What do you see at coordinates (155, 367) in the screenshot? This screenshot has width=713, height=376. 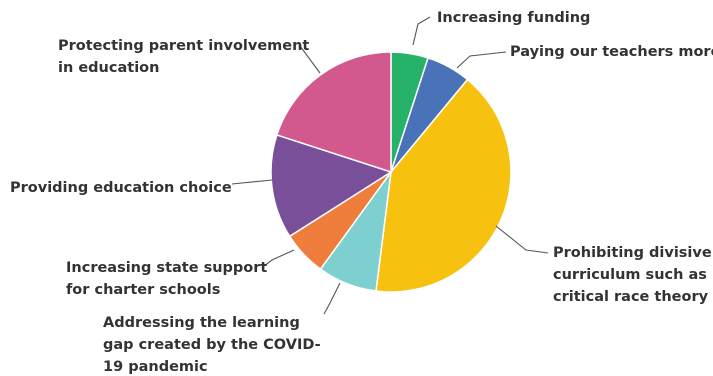 I see `slice-label: 19 pandemic` at bounding box center [155, 367].